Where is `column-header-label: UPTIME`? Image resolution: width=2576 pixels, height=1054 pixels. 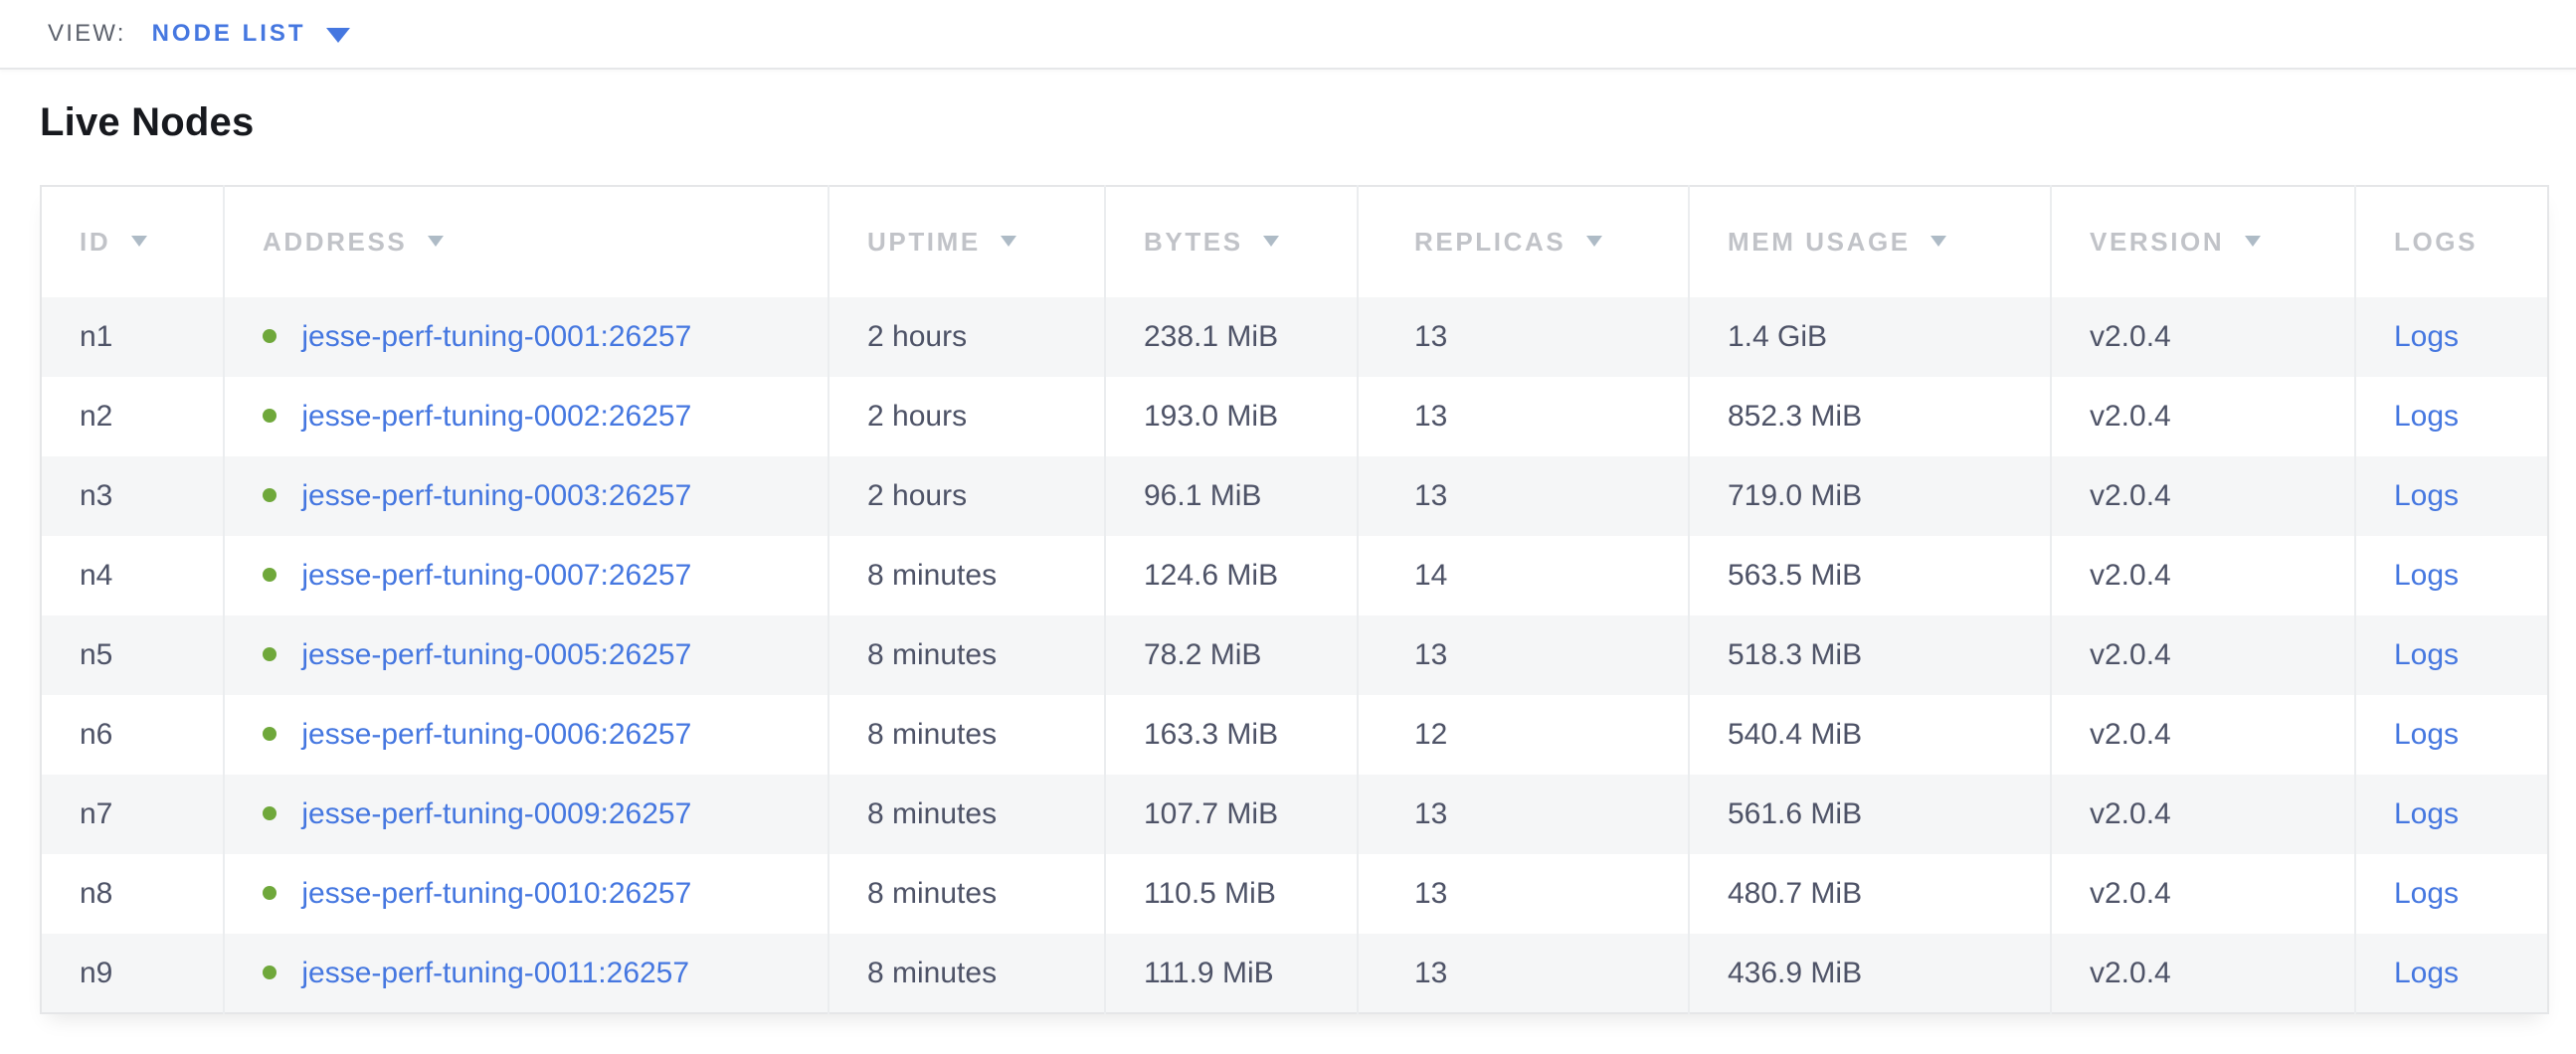 column-header-label: UPTIME is located at coordinates (924, 242).